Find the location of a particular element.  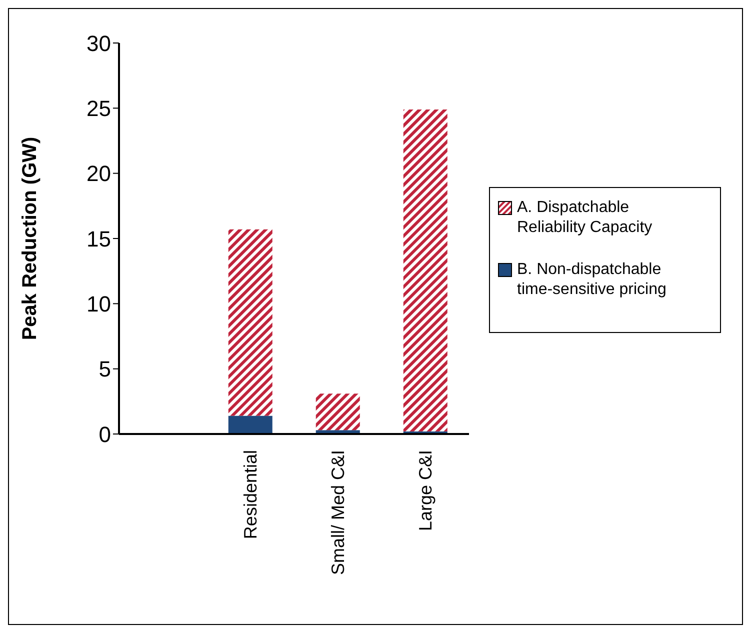

y-tick-label: 25 is located at coordinates (98, 108).